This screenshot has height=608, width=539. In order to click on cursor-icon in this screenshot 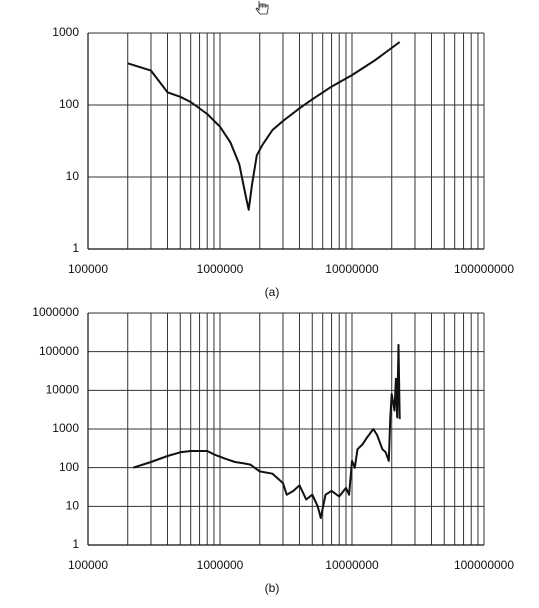, I will do `click(262, 8)`.